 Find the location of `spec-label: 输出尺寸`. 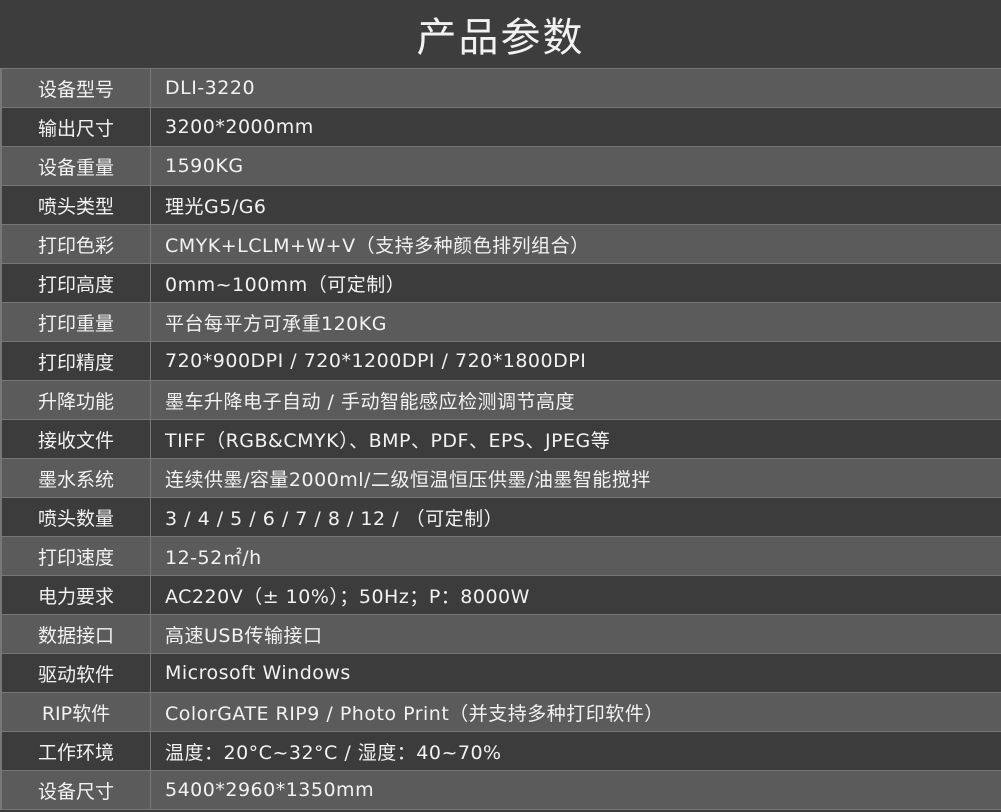

spec-label: 输出尺寸 is located at coordinates (76, 127).